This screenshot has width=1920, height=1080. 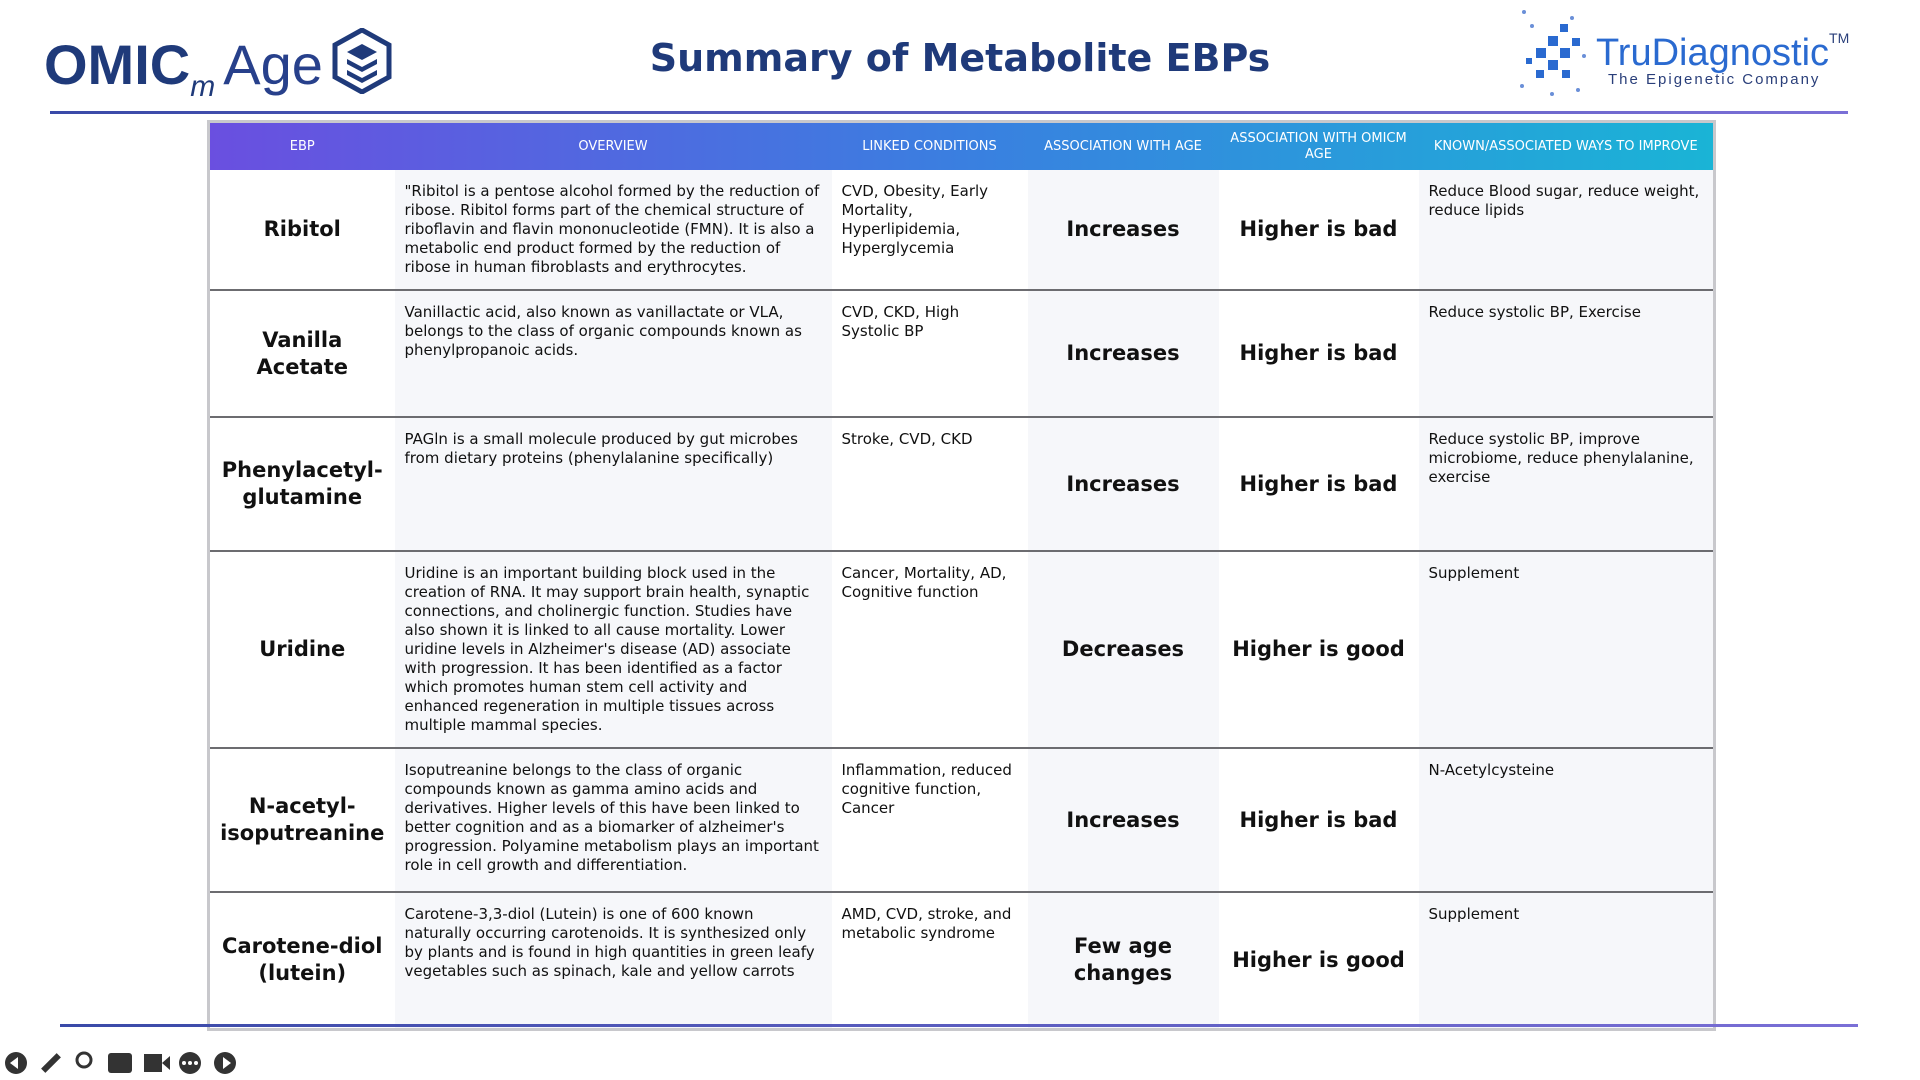 I want to click on captions-button, so click(x=120, y=1063).